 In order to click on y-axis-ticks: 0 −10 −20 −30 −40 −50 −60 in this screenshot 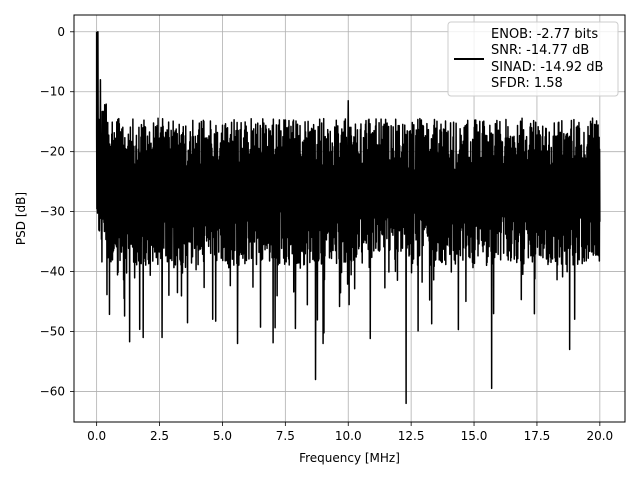, I will do `click(57, 211)`.